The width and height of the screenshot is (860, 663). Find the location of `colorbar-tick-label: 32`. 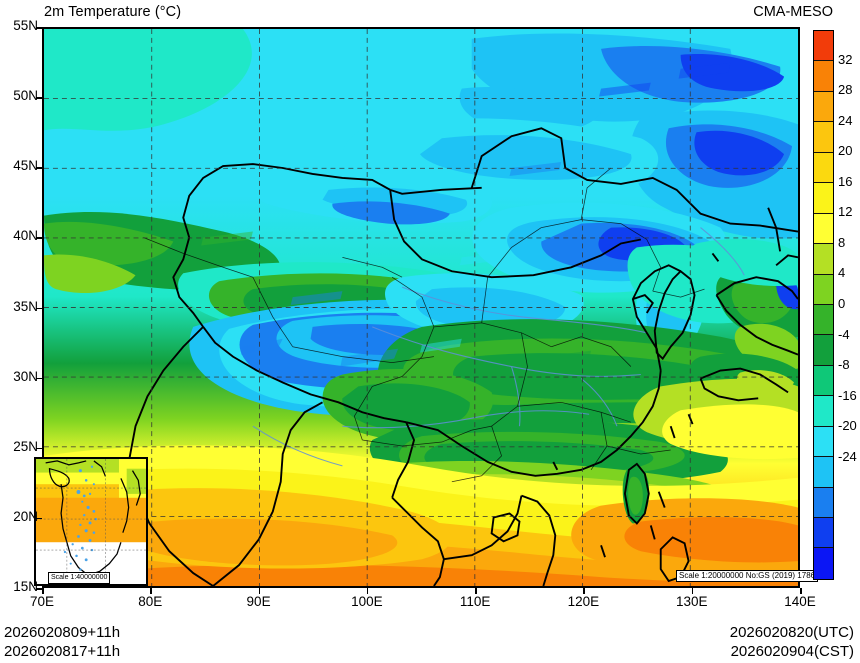

colorbar-tick-label: 32 is located at coordinates (845, 59).